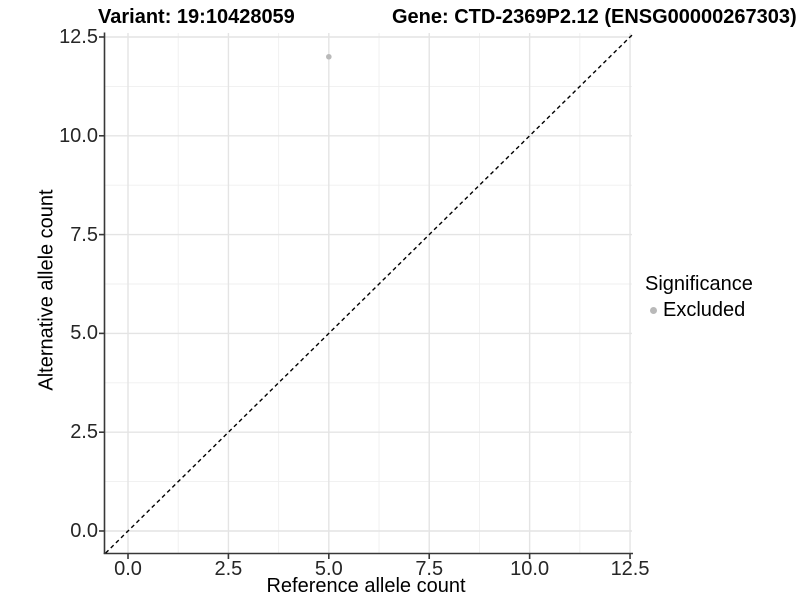  I want to click on x-tick-label: 12.5, so click(630, 569).